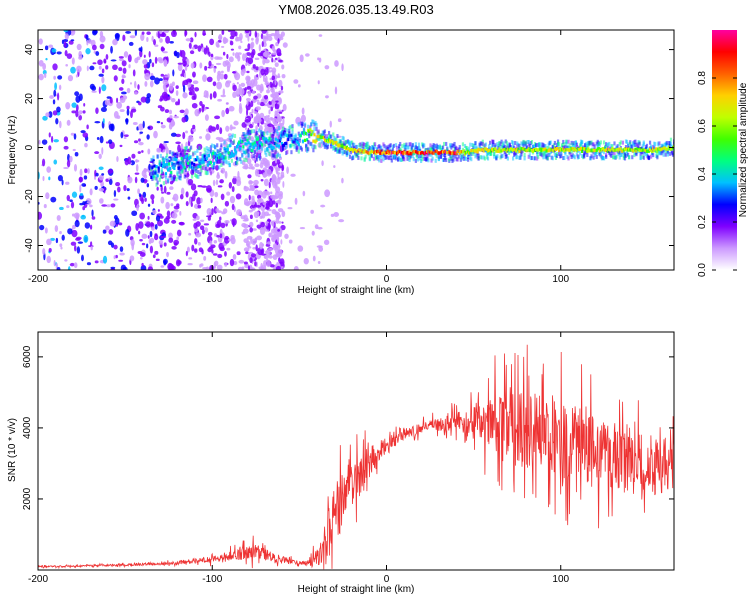 Image resolution: width=750 pixels, height=600 pixels. What do you see at coordinates (702, 78) in the screenshot?
I see `colorbar-tick-label: 0.8` at bounding box center [702, 78].